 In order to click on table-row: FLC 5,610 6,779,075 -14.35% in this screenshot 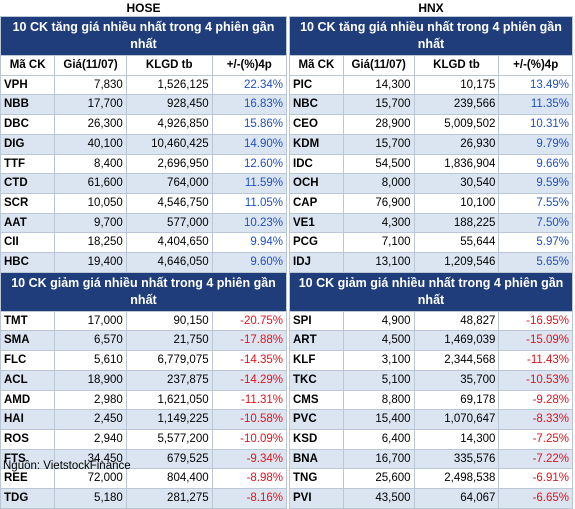, I will do `click(144, 360)`.